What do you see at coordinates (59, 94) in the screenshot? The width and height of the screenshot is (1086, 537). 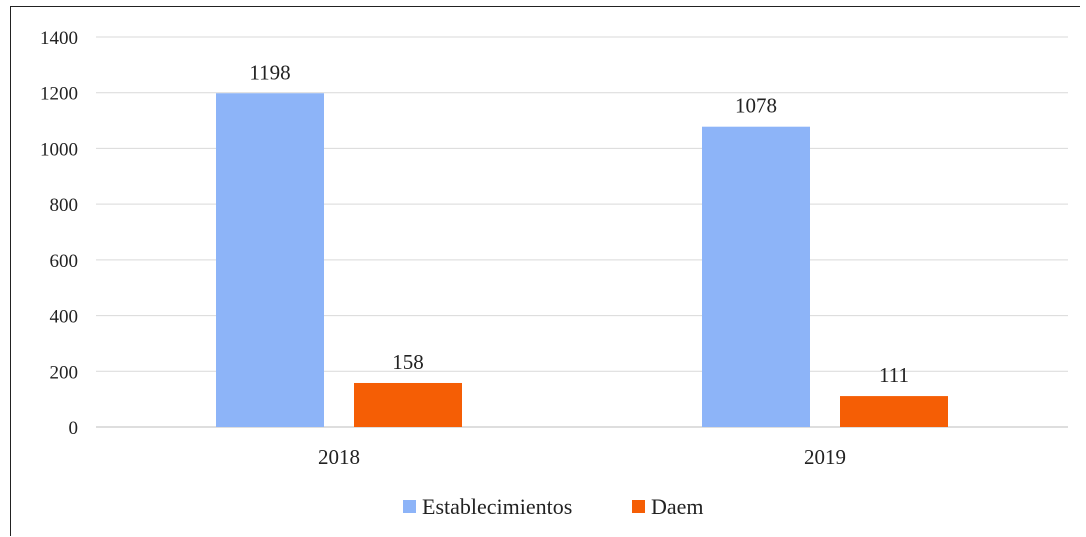 I see `y-tick-label: 1200` at bounding box center [59, 94].